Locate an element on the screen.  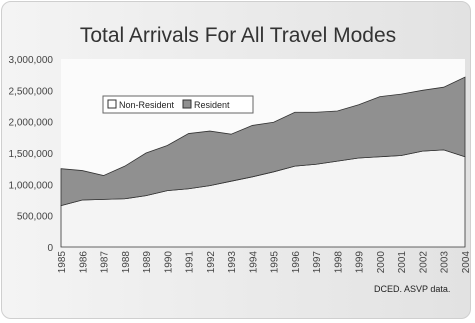
x-tick-label: 1993 is located at coordinates (232, 262).